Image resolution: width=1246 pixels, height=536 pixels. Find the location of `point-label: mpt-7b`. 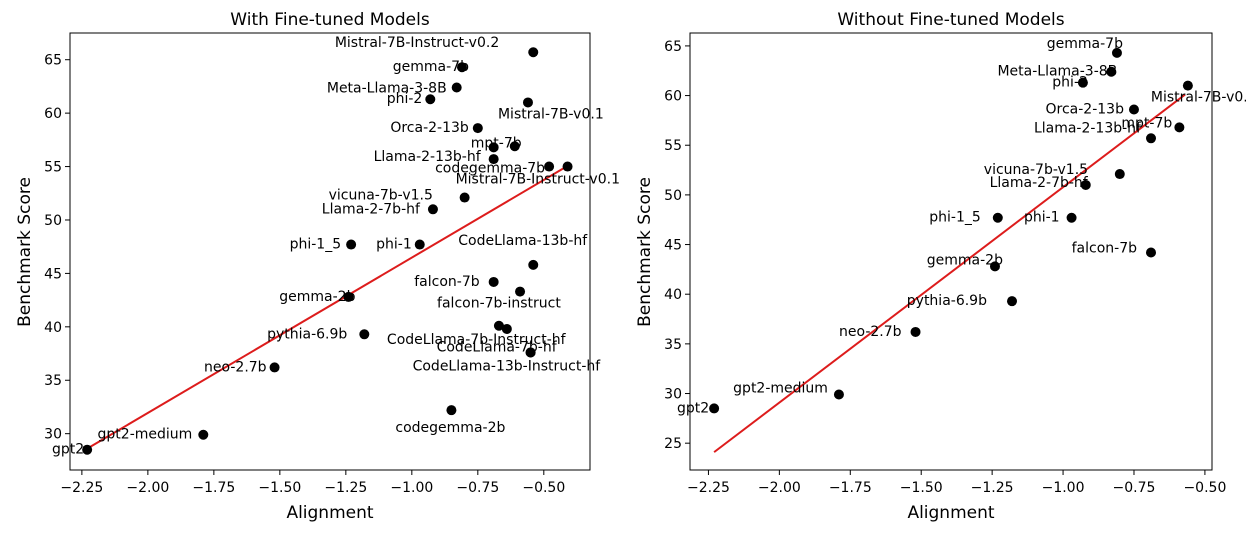

point-label: mpt-7b is located at coordinates (1146, 123).